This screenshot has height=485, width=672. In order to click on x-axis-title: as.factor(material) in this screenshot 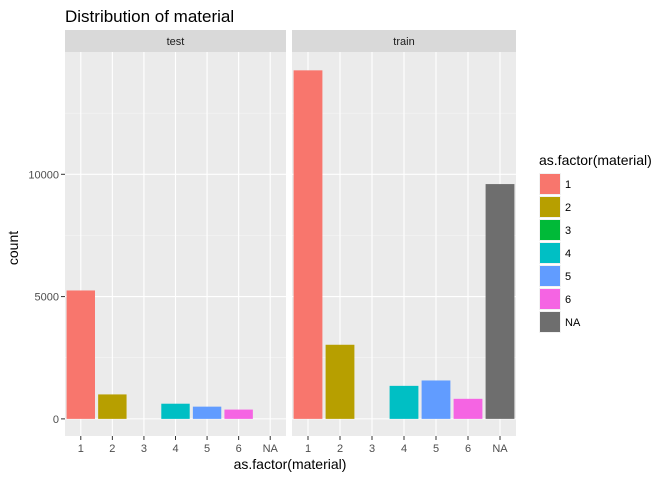, I will do `click(290, 464)`.